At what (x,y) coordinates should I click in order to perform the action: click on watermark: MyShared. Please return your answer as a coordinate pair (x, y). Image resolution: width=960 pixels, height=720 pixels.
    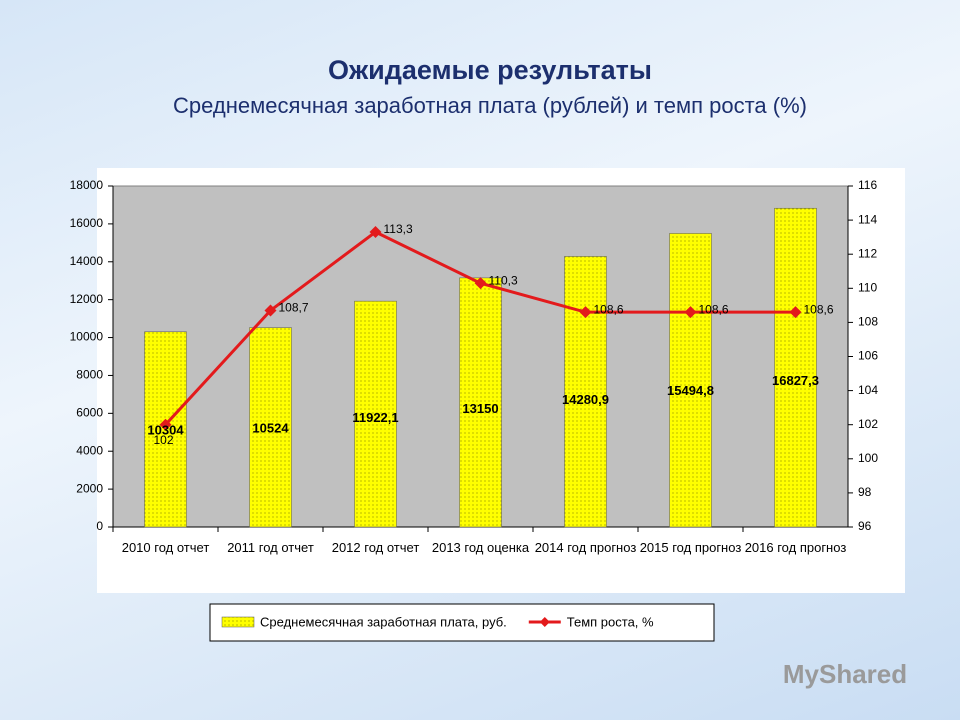
    Looking at the image, I should click on (845, 674).